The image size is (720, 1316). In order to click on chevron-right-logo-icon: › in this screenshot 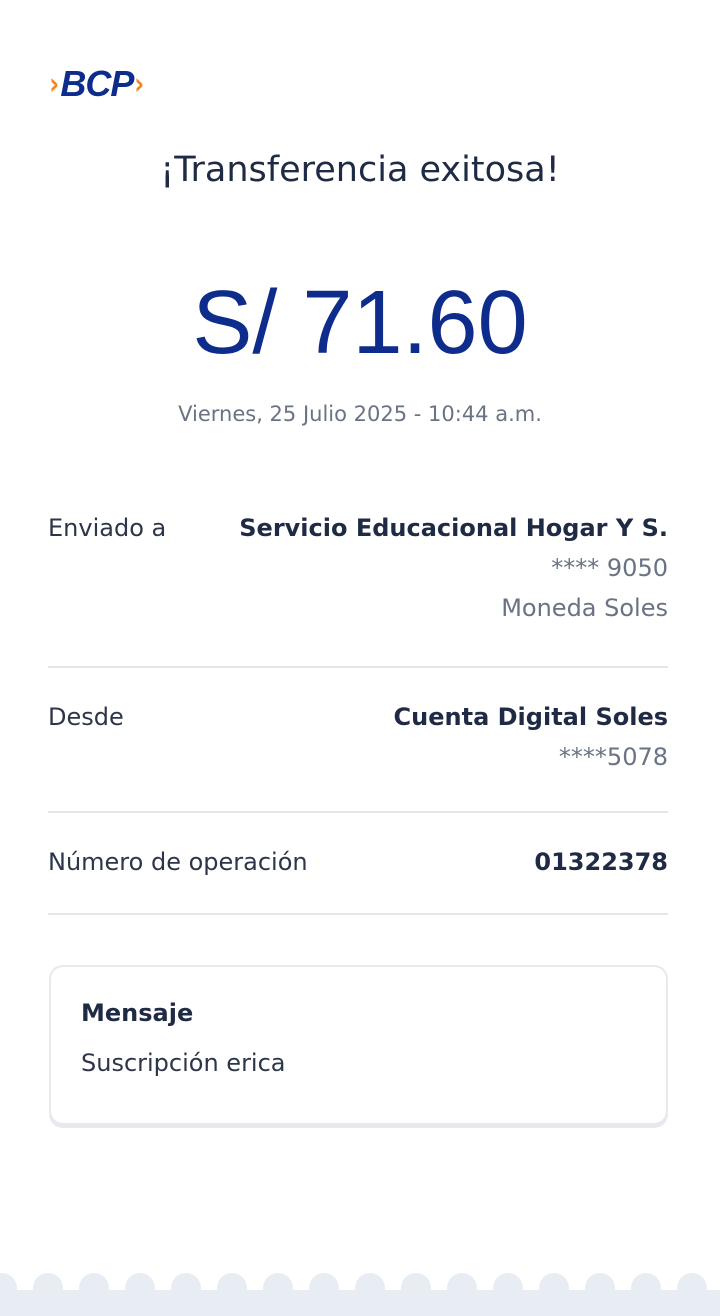, I will do `click(139, 84)`.